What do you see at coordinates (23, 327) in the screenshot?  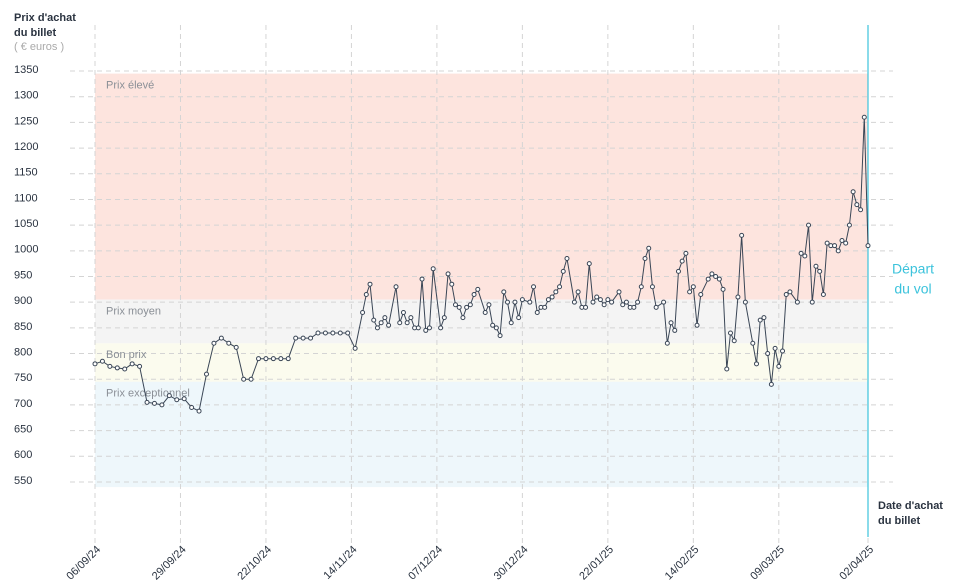 I see `y-tick-label: 850` at bounding box center [23, 327].